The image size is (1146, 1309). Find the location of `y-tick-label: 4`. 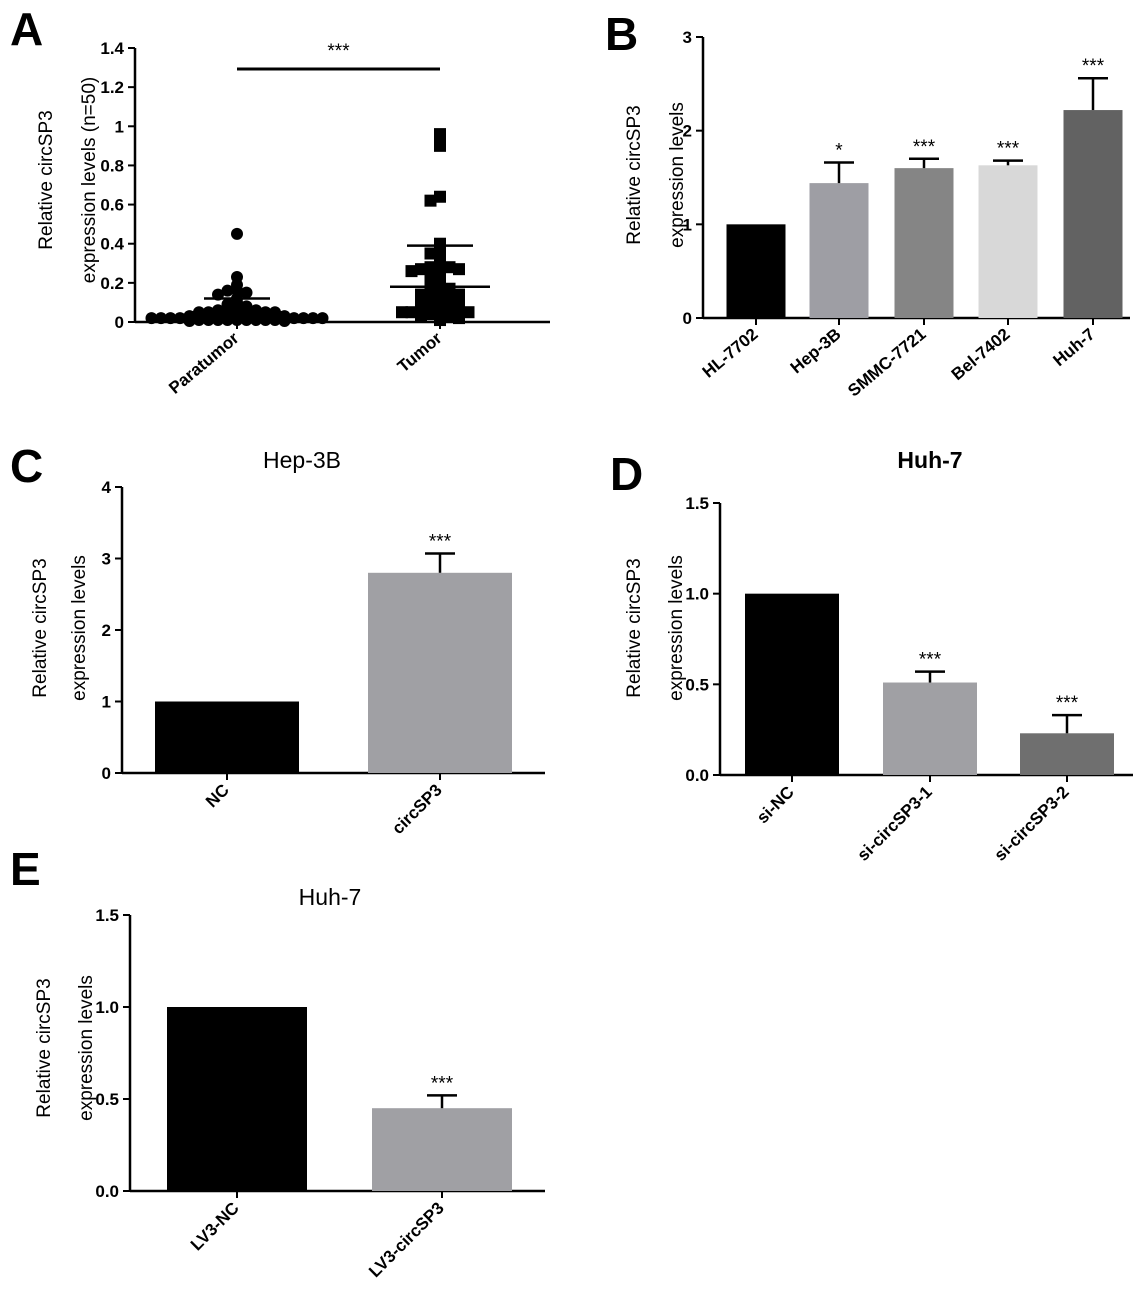

y-tick-label: 4 is located at coordinates (107, 487).